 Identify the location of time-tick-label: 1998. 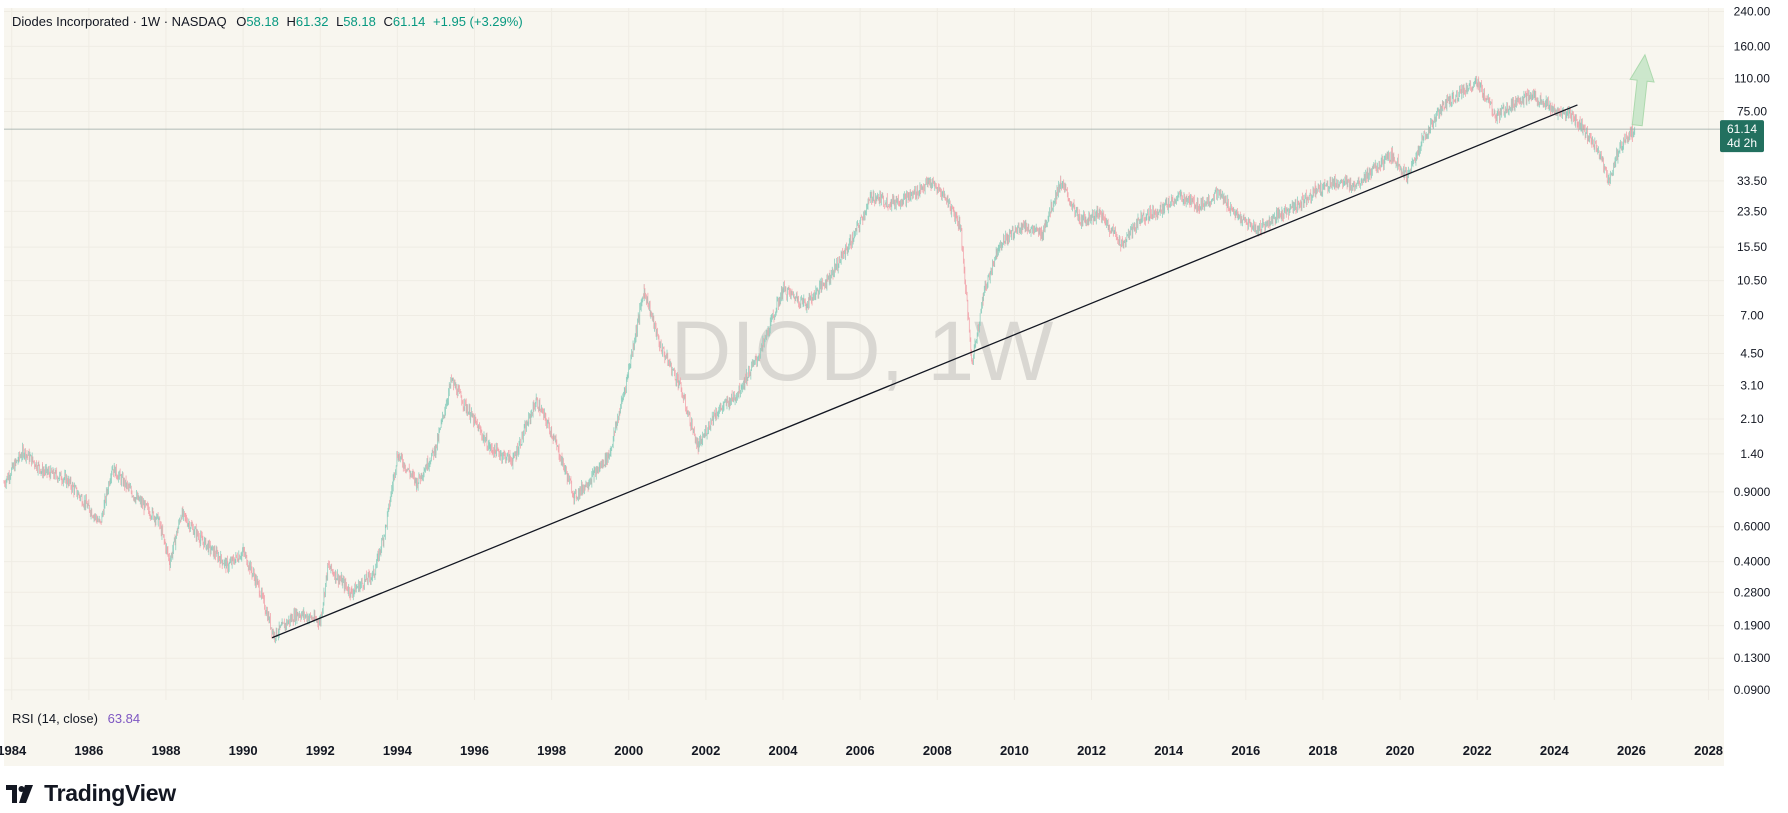
(551, 750).